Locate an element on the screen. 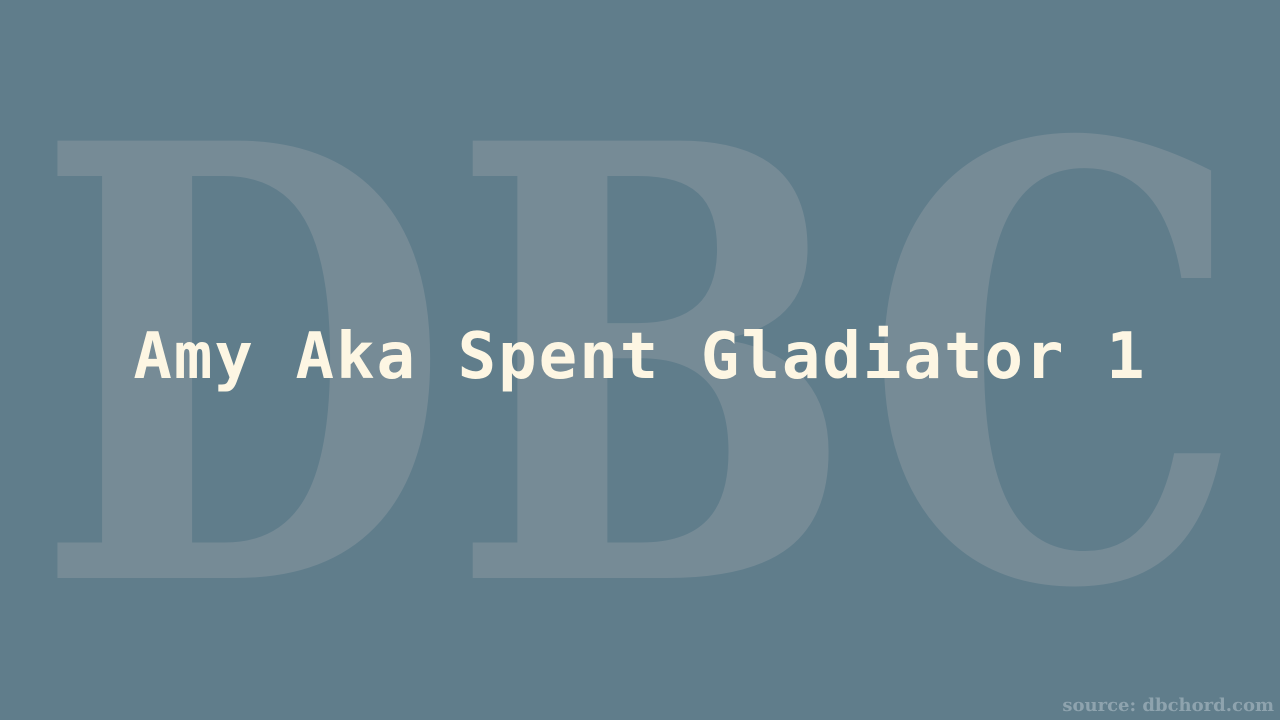  source-credit: source: dbchord.com is located at coordinates (1168, 705).